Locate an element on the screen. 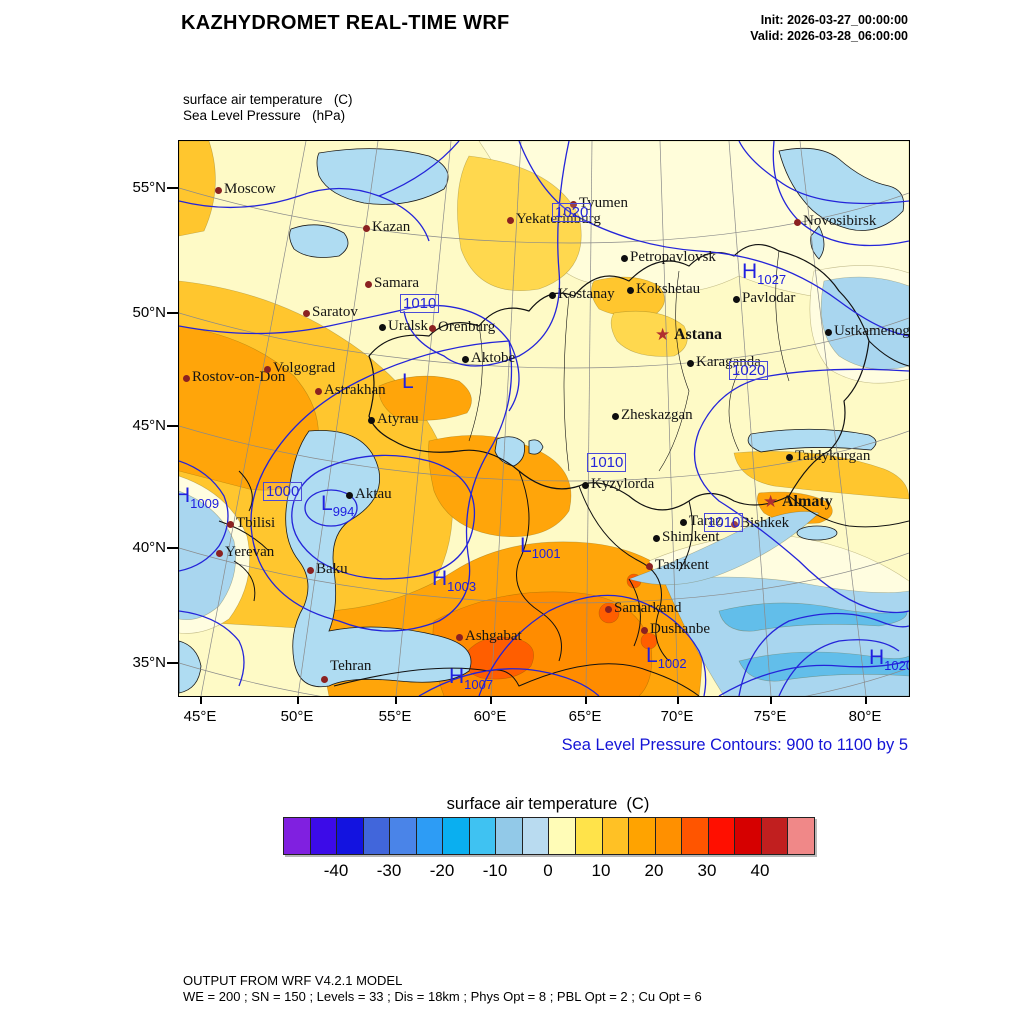  pressure-center-label: H1027 is located at coordinates (764, 273).